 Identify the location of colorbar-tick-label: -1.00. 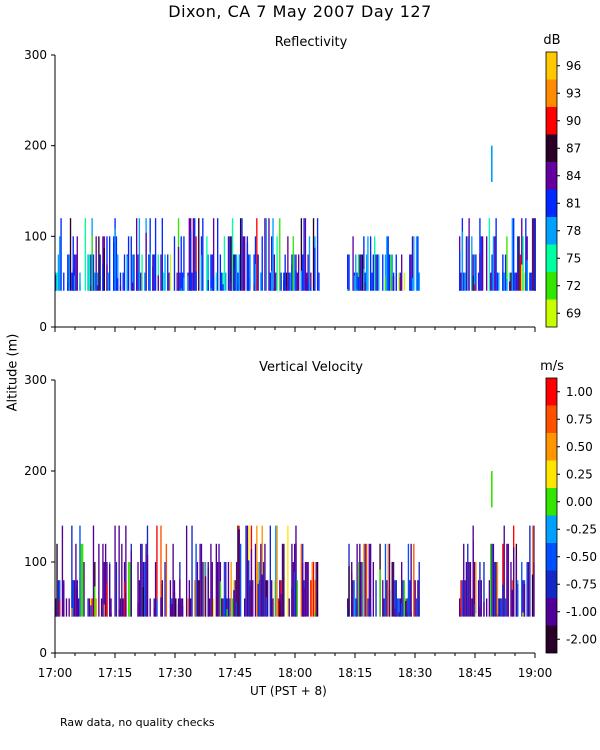
(581, 612).